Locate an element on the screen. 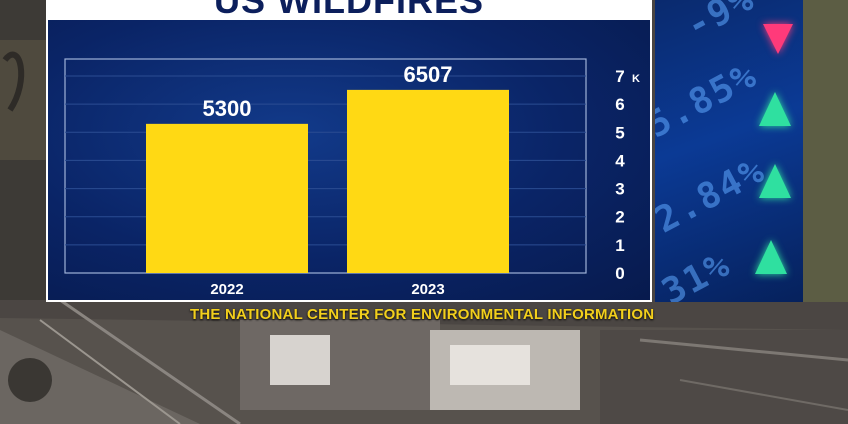  ticker-text: -9% is located at coordinates (720, 24).